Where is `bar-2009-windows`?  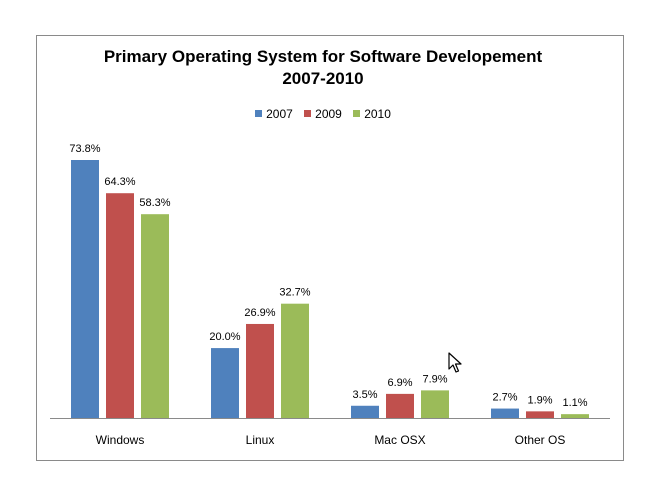
bar-2009-windows is located at coordinates (120, 305).